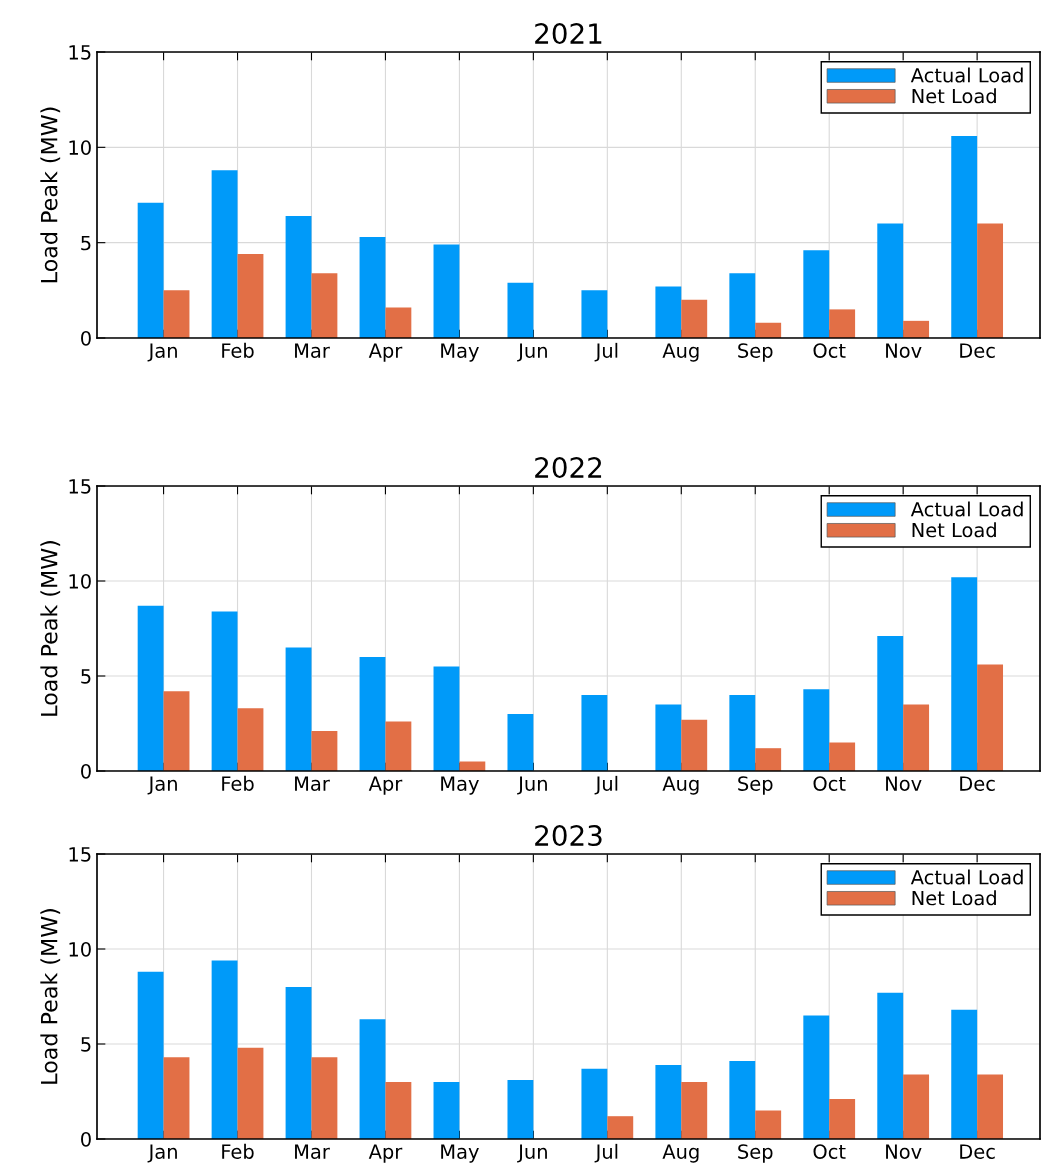 This screenshot has width=1044, height=1168. I want to click on y-tick-label: 5, so click(86, 243).